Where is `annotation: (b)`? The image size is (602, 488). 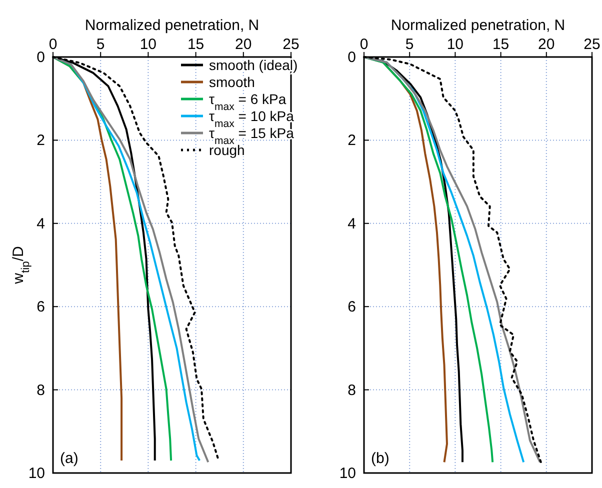
annotation: (b) is located at coordinates (380, 458).